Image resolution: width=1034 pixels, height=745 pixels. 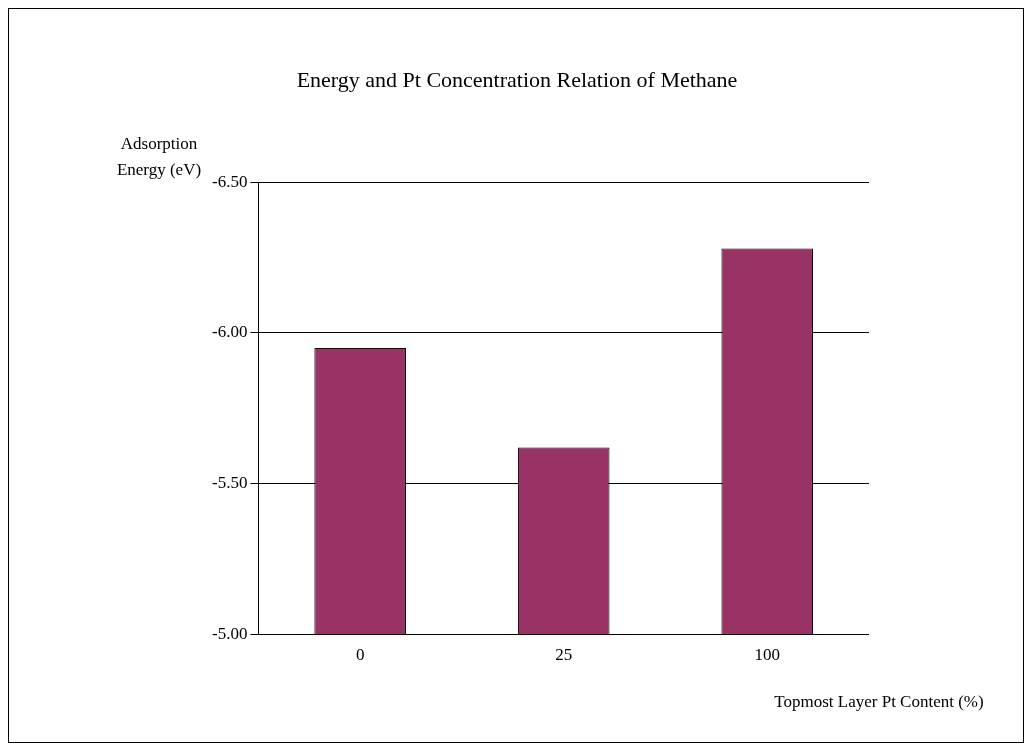 What do you see at coordinates (517, 80) in the screenshot?
I see `chart-title: Energy and Pt Concentration Relation of Methane` at bounding box center [517, 80].